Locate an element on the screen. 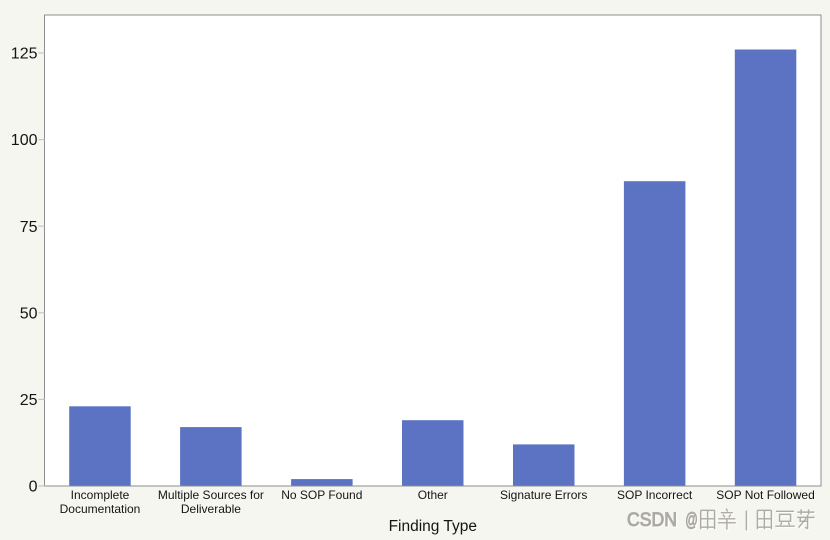 Image resolution: width=830 pixels, height=540 pixels. svg-text: 25 is located at coordinates (29, 400).